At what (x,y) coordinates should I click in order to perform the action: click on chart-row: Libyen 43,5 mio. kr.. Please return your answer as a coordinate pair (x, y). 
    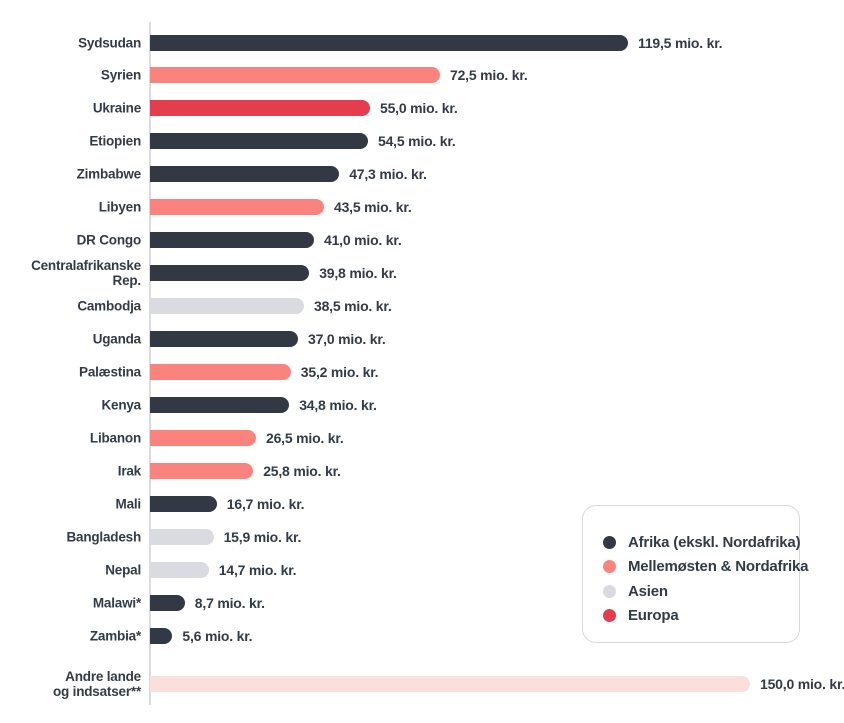
    Looking at the image, I should click on (422, 207).